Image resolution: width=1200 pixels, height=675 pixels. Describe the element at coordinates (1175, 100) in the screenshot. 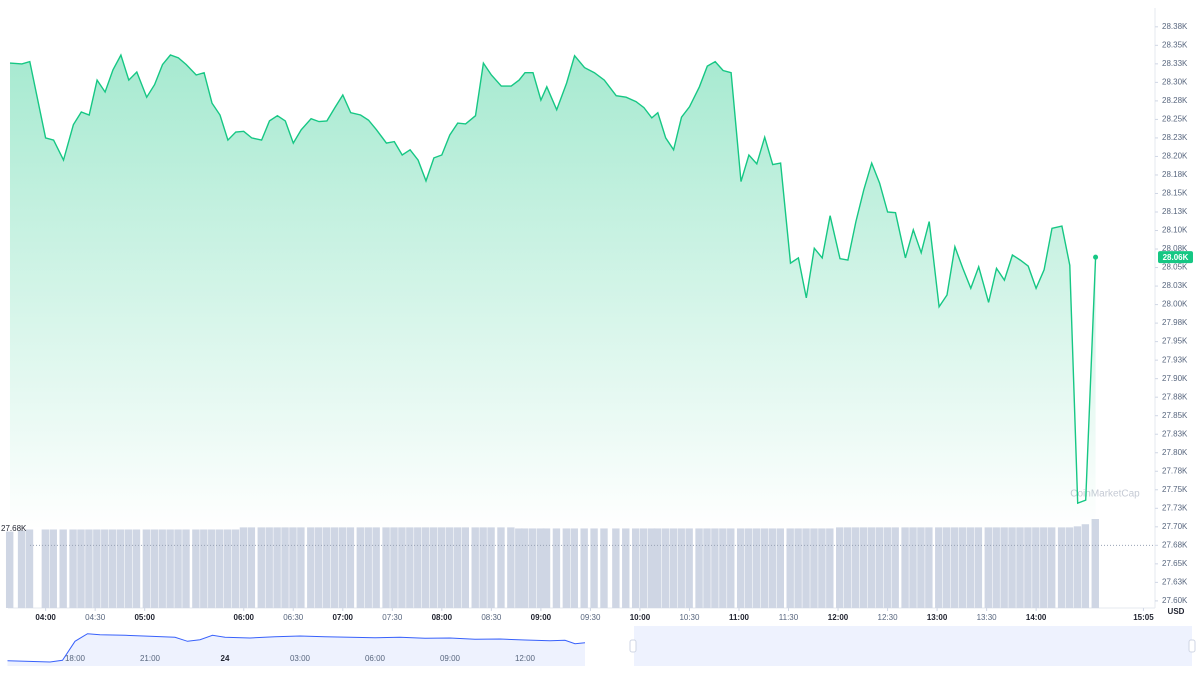

I see `y-tick-label: 28.28K` at that location.